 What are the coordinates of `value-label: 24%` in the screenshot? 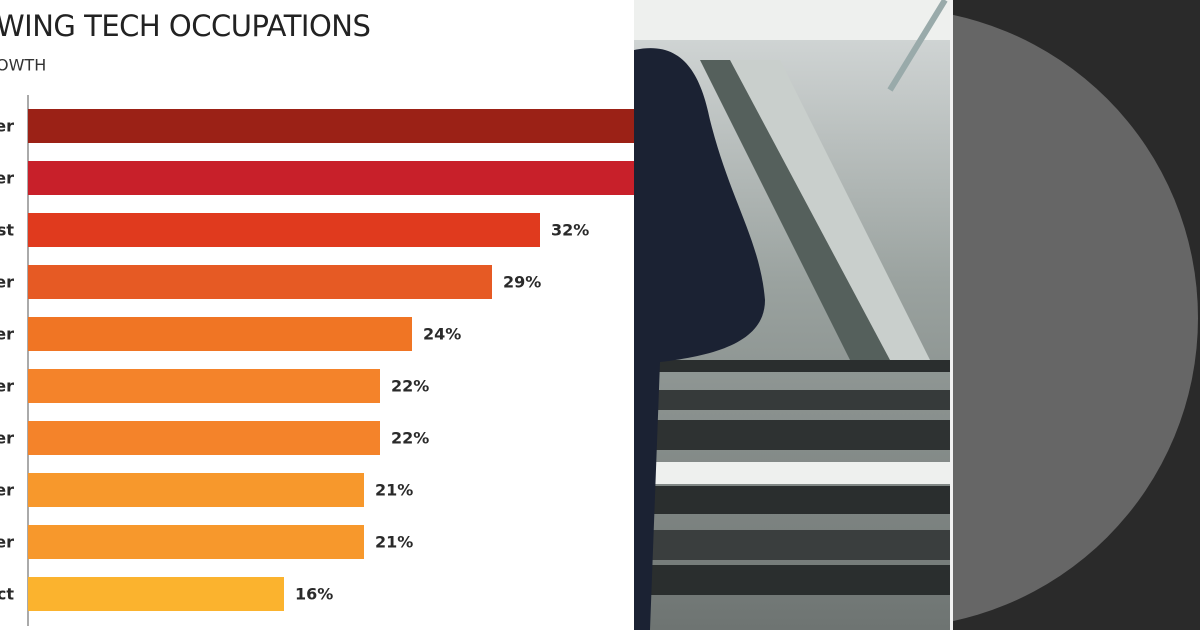 It's located at (442, 334).